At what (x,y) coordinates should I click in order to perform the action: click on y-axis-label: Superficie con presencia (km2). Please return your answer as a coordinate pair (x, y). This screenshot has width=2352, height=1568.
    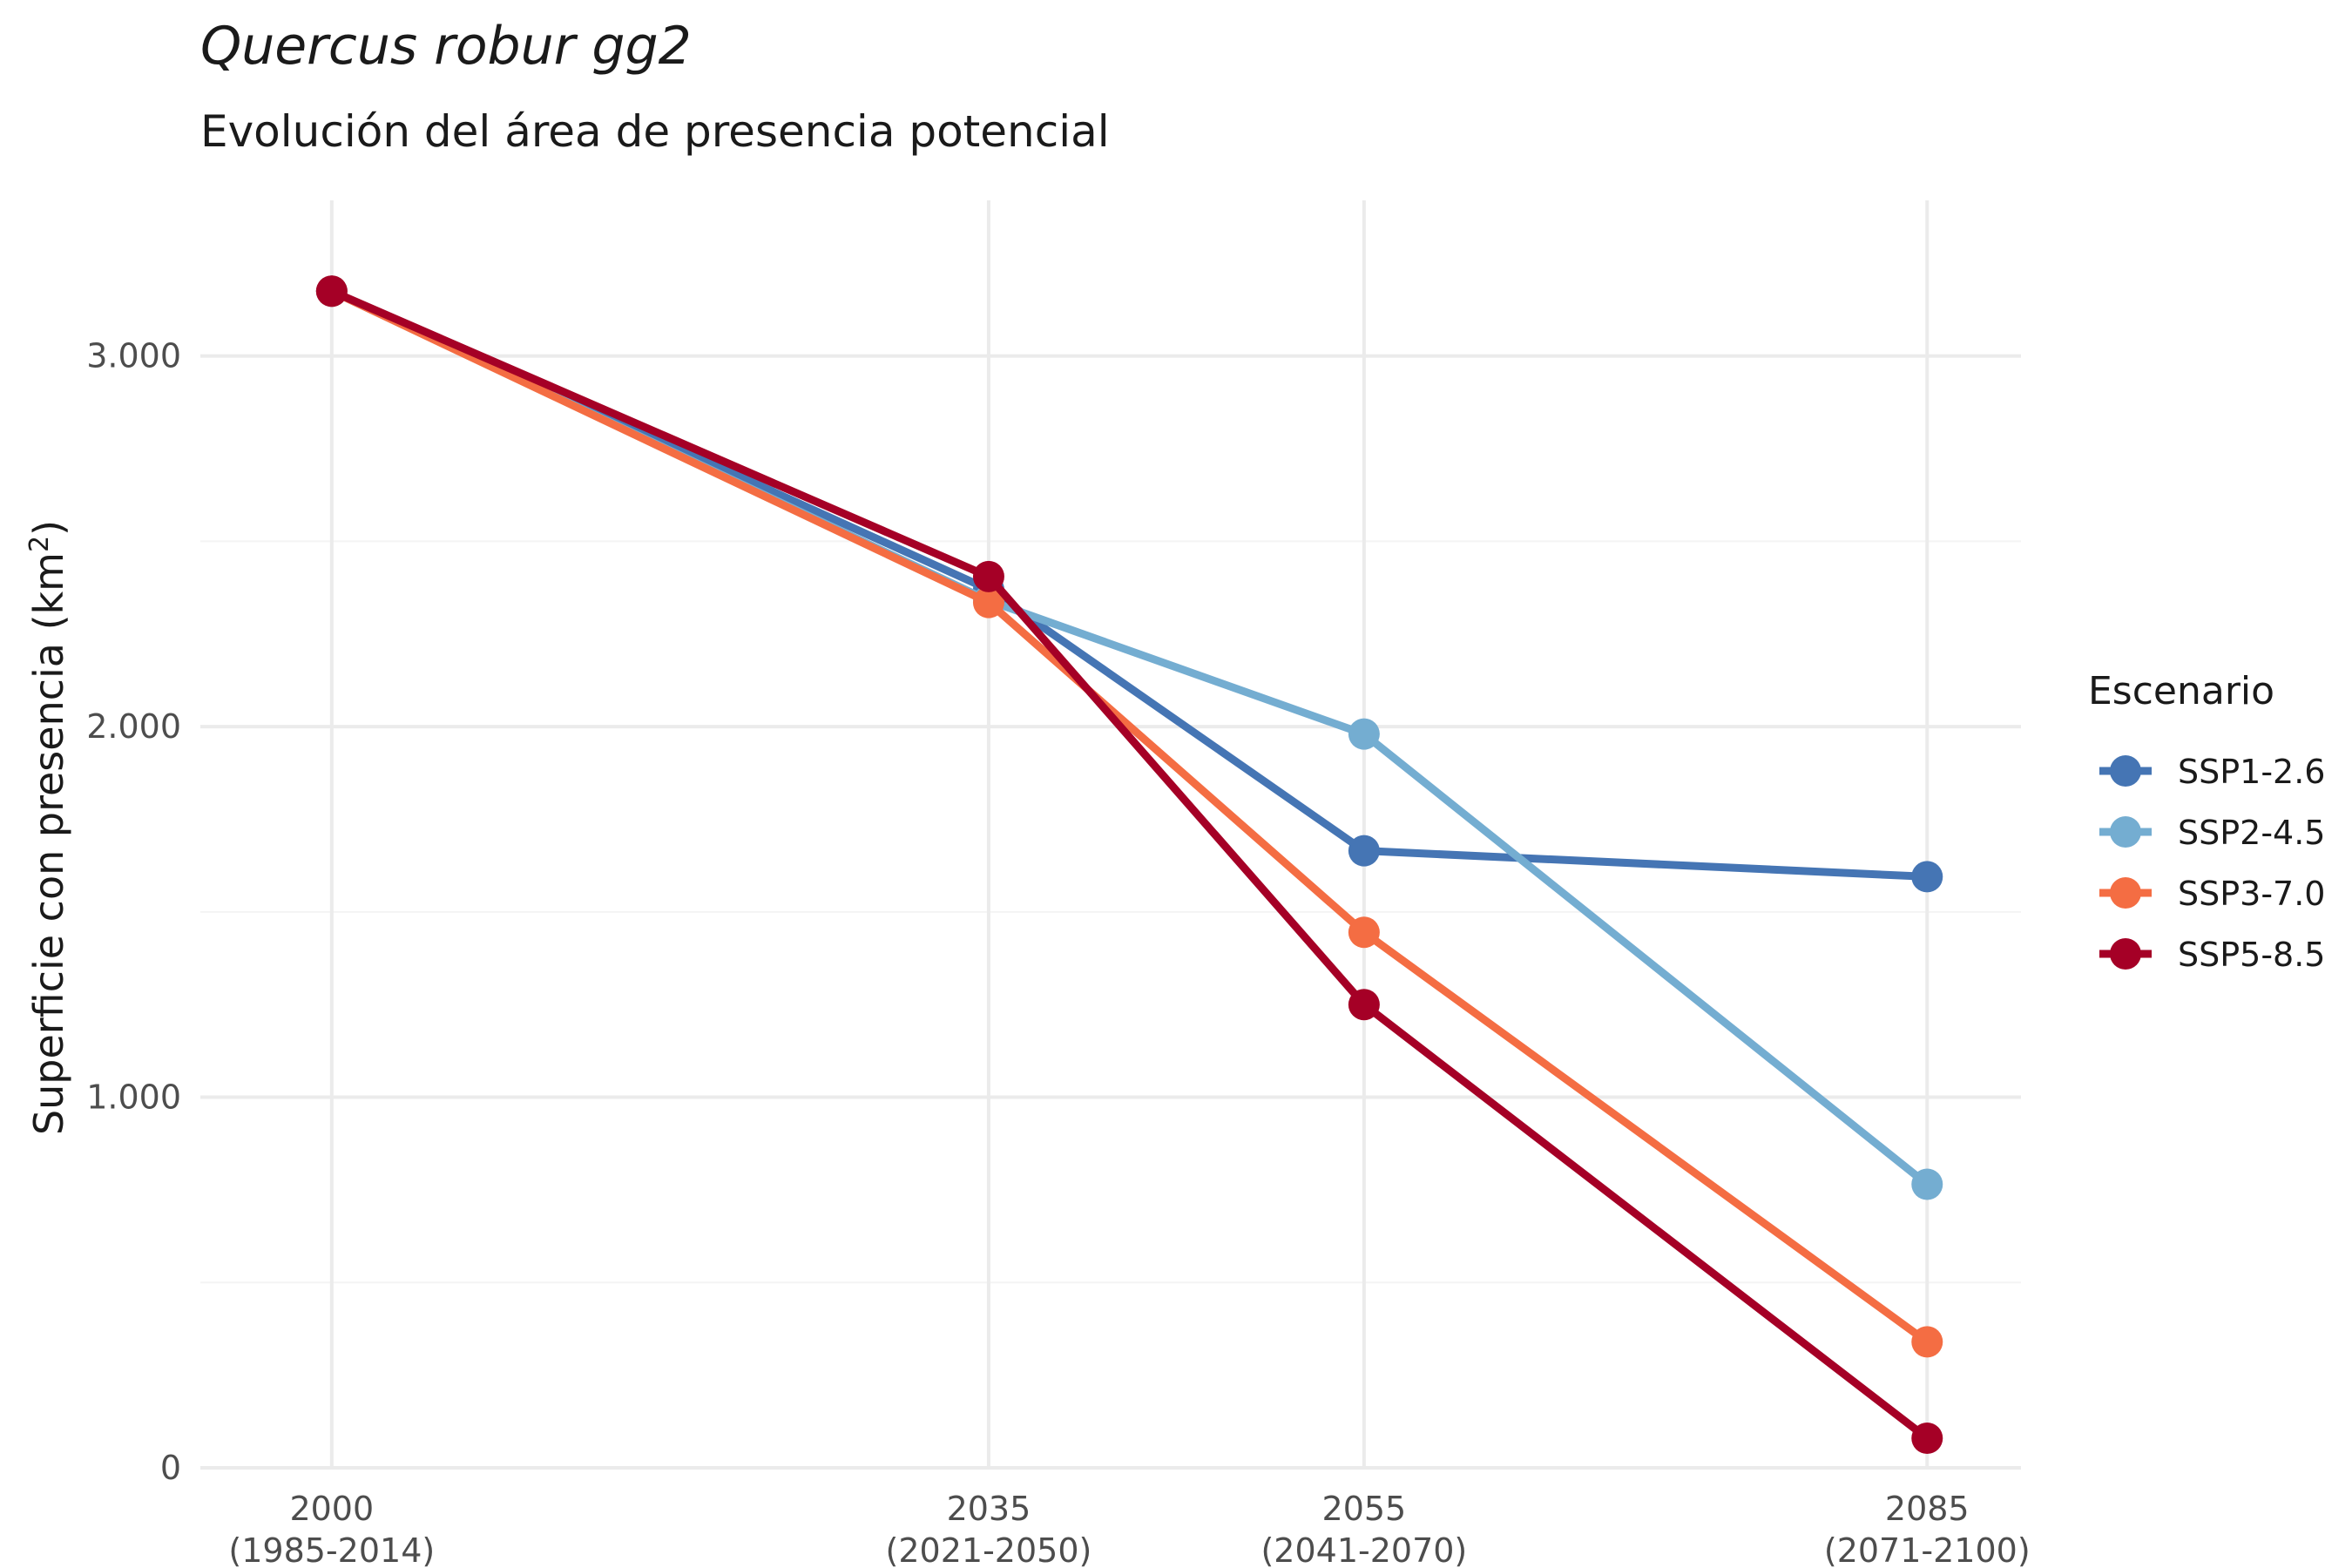
    Looking at the image, I should click on (48, 827).